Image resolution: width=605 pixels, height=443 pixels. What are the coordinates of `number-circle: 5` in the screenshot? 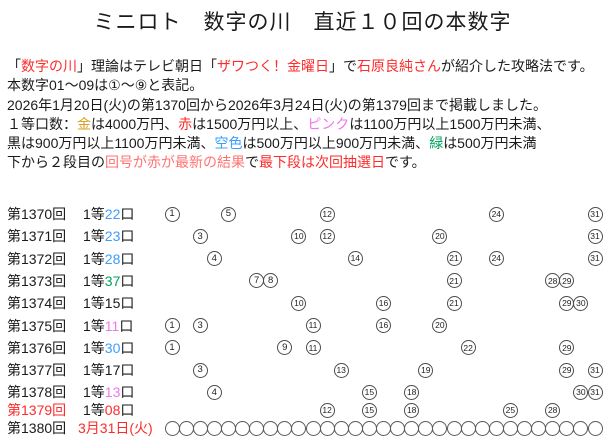 It's located at (228, 214).